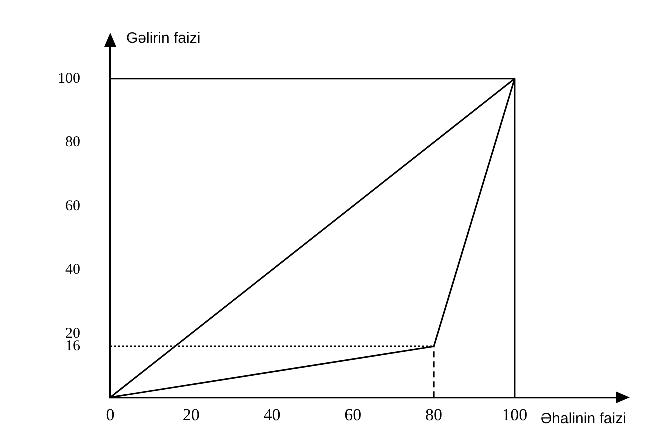 Image resolution: width=648 pixels, height=446 pixels. What do you see at coordinates (353, 414) in the screenshot?
I see `x-tick-label: 60` at bounding box center [353, 414].